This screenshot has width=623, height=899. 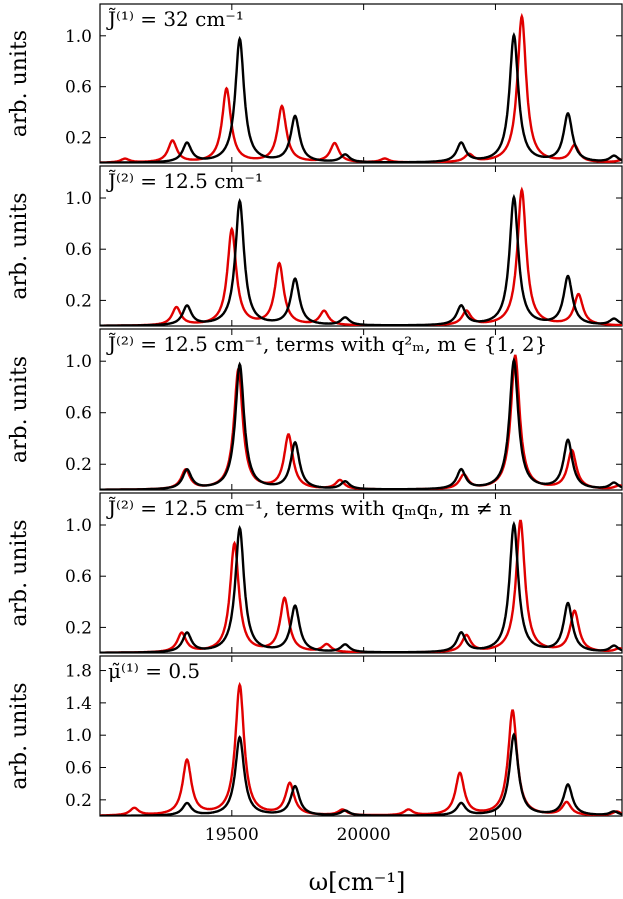 I want to click on panel-title: J̃⁽¹⁾ = 32 cm⁻¹, so click(x=175, y=19).